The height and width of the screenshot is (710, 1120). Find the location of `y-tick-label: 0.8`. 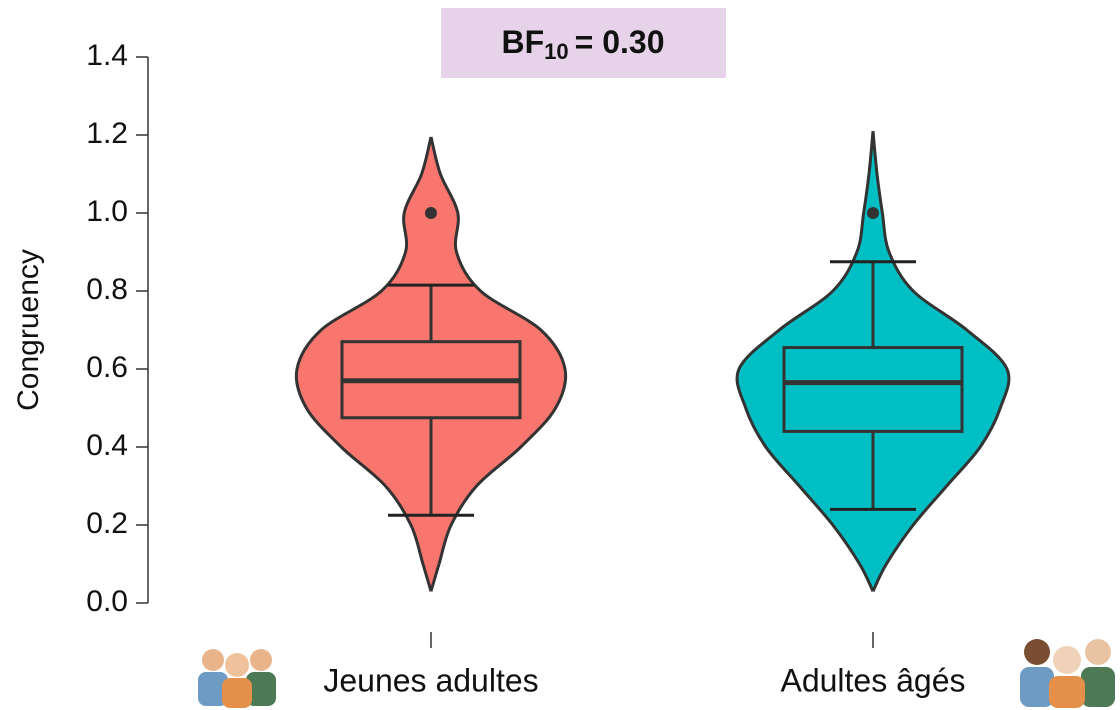

y-tick-label: 0.8 is located at coordinates (107, 289).